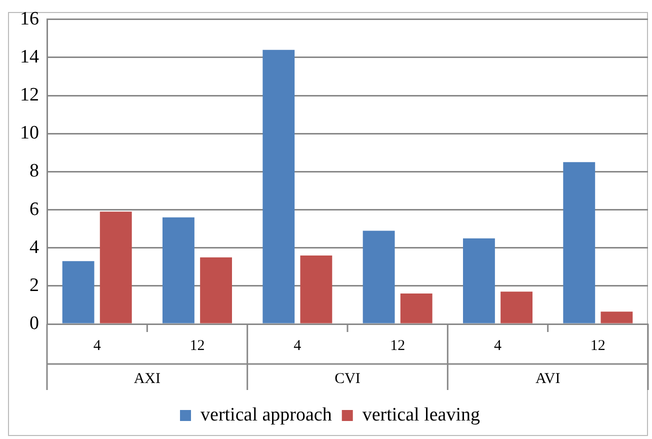  What do you see at coordinates (34, 171) in the screenshot?
I see `y-tick-label: 8` at bounding box center [34, 171].